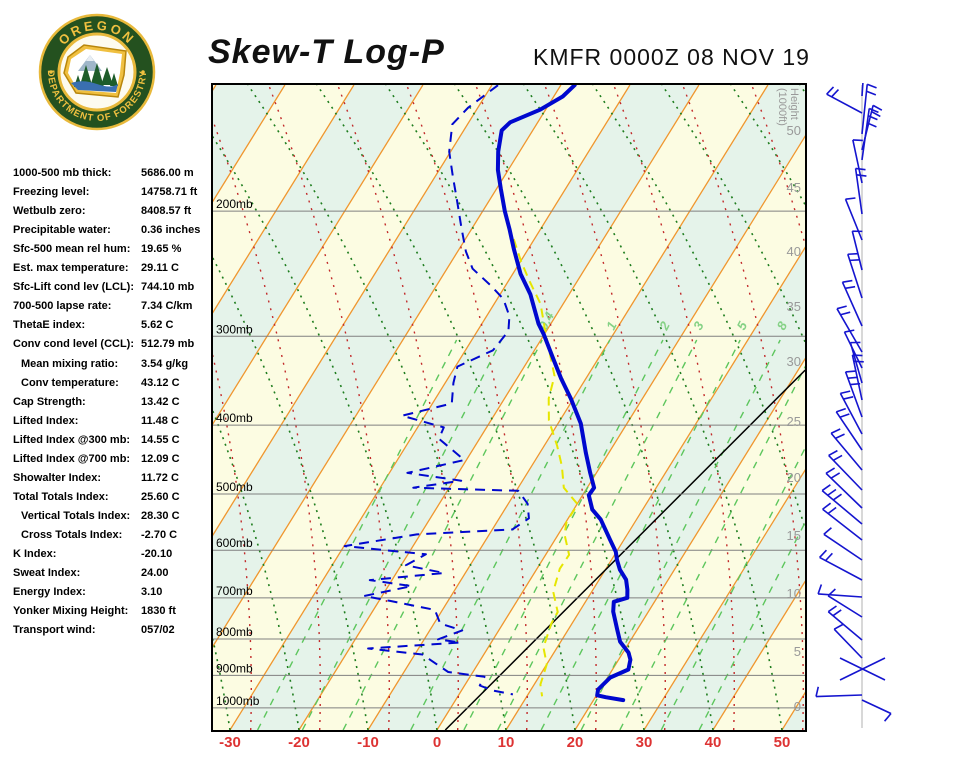 This screenshot has height=768, width=960. I want to click on index-label: Transport wind:, so click(54, 630).